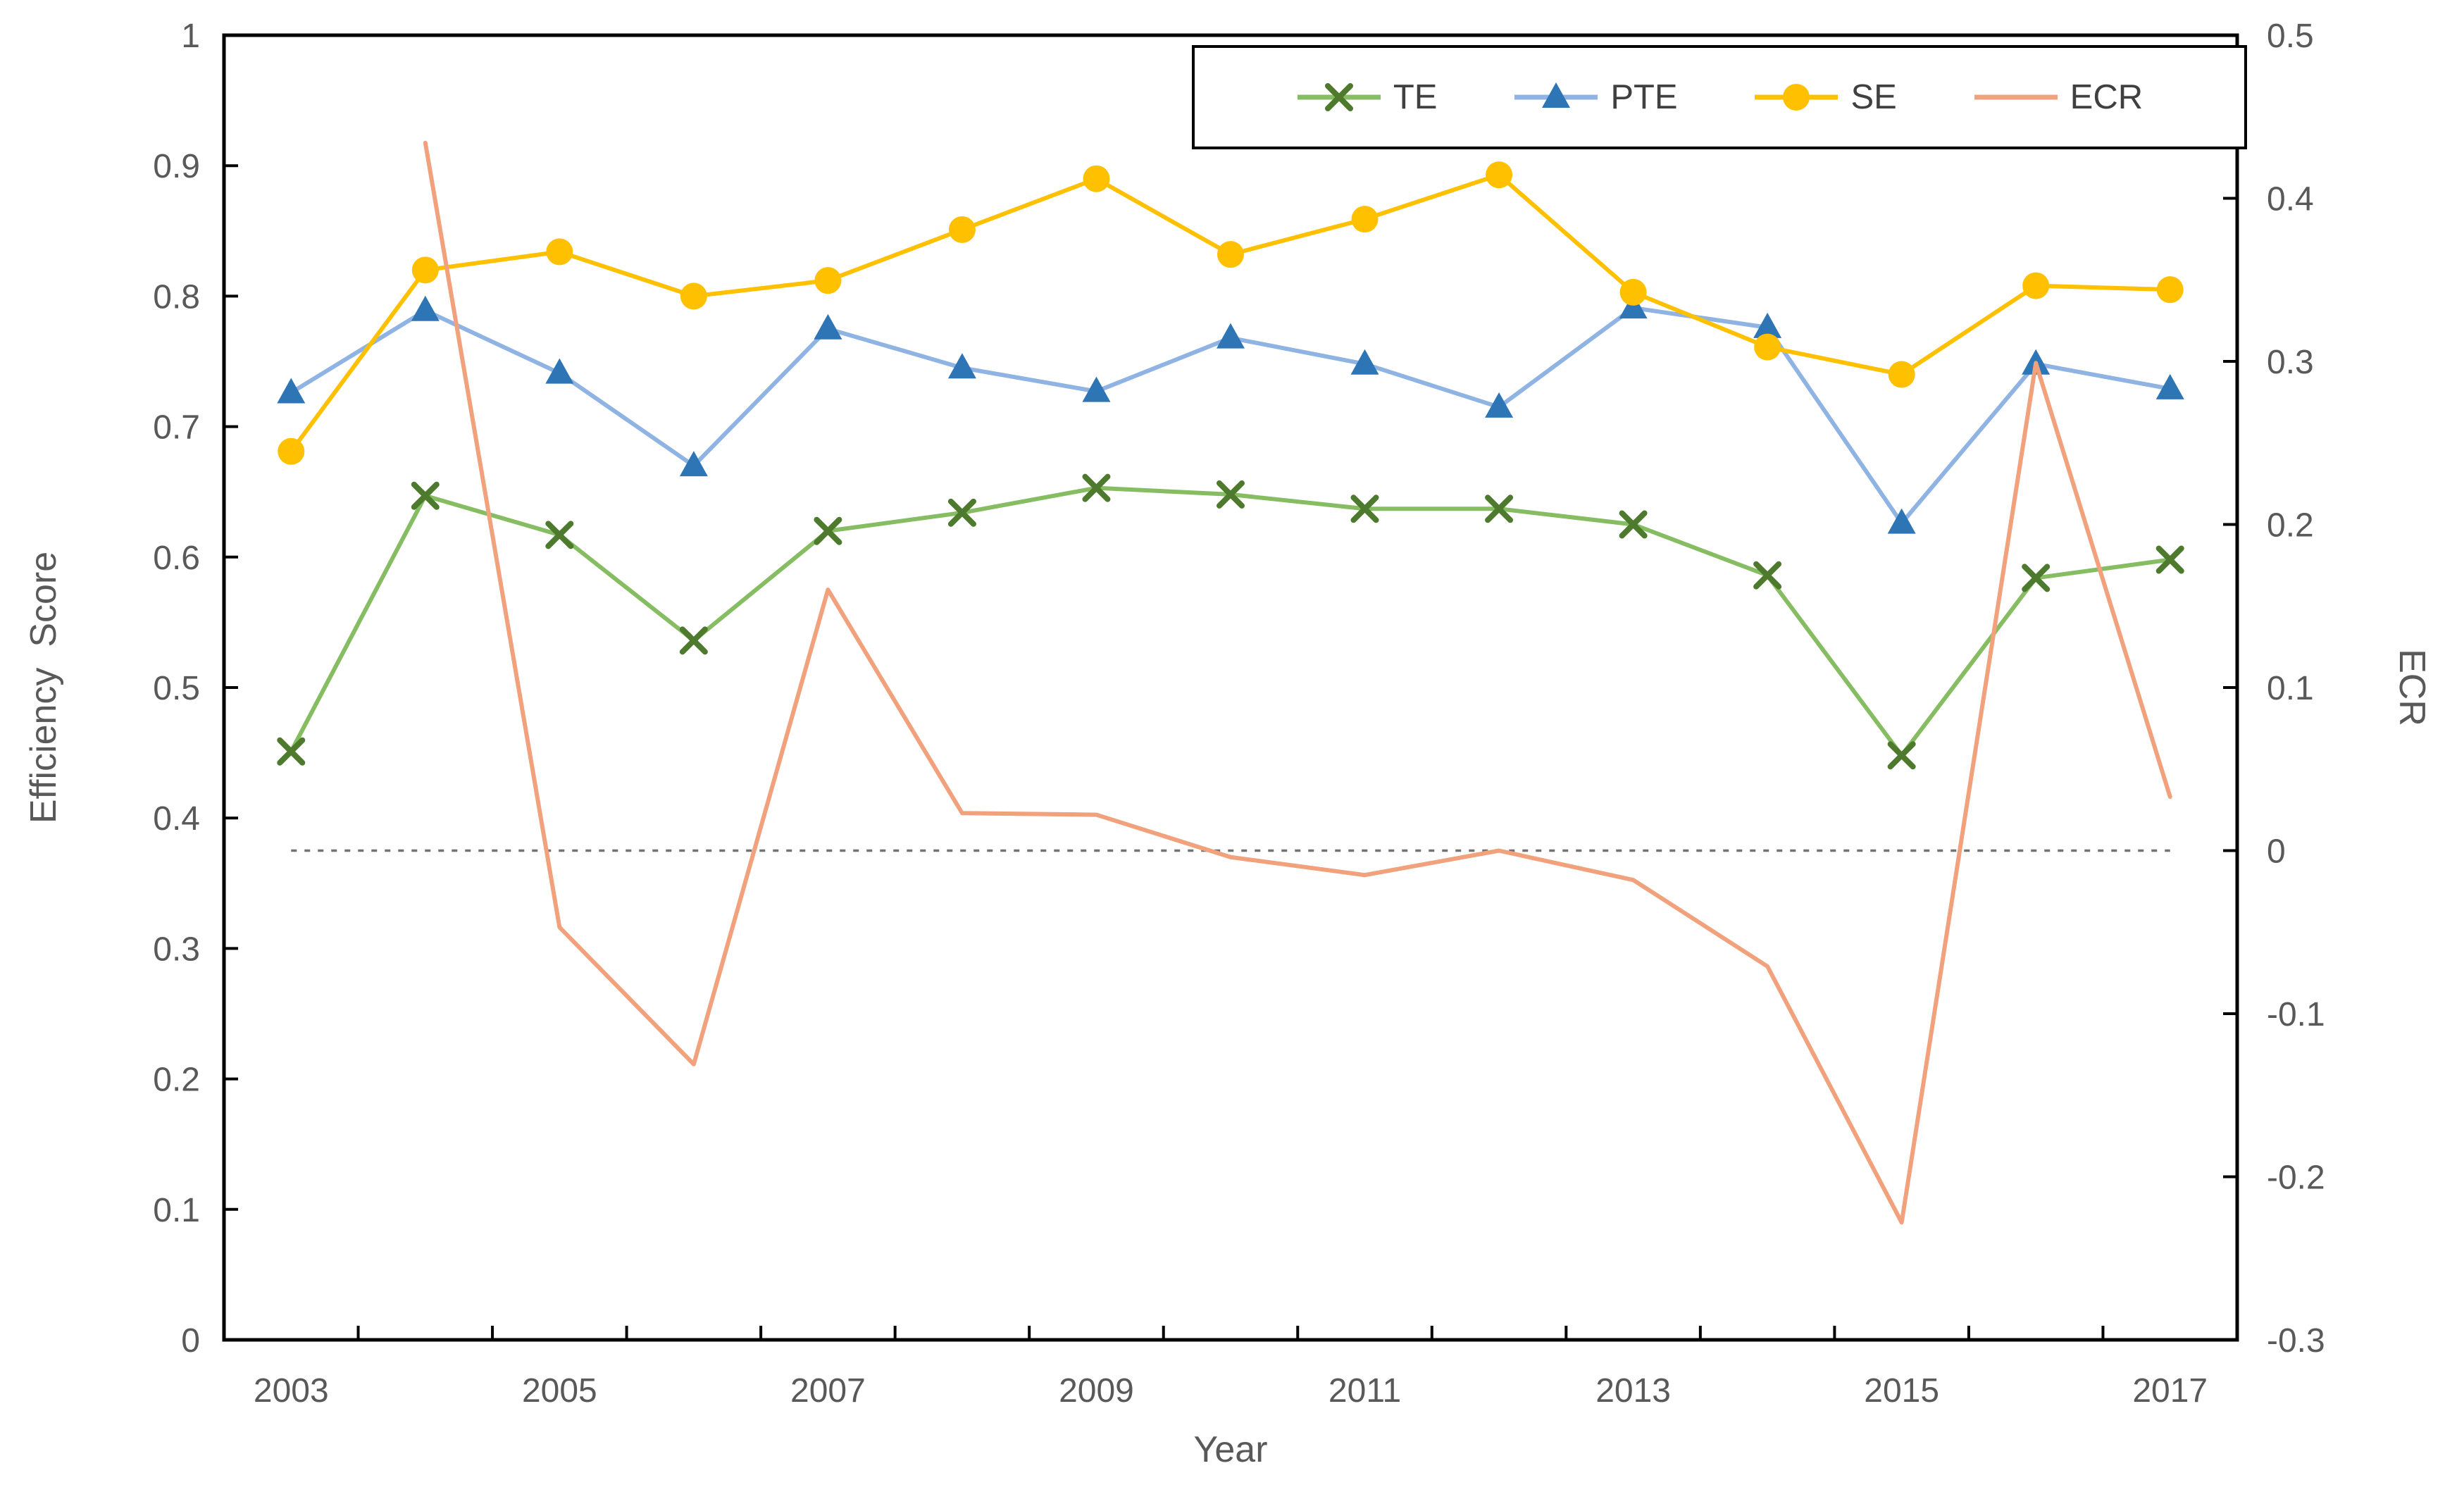  I want to click on ecr-legend-swatch, so click(2016, 97).